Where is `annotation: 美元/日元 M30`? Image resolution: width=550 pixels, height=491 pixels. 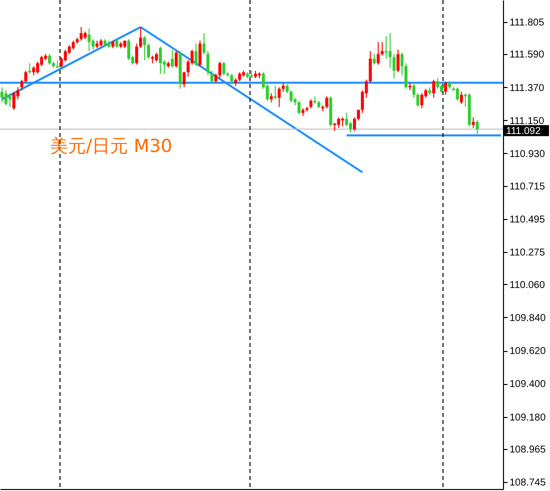
annotation: 美元/日元 M30 is located at coordinates (111, 146).